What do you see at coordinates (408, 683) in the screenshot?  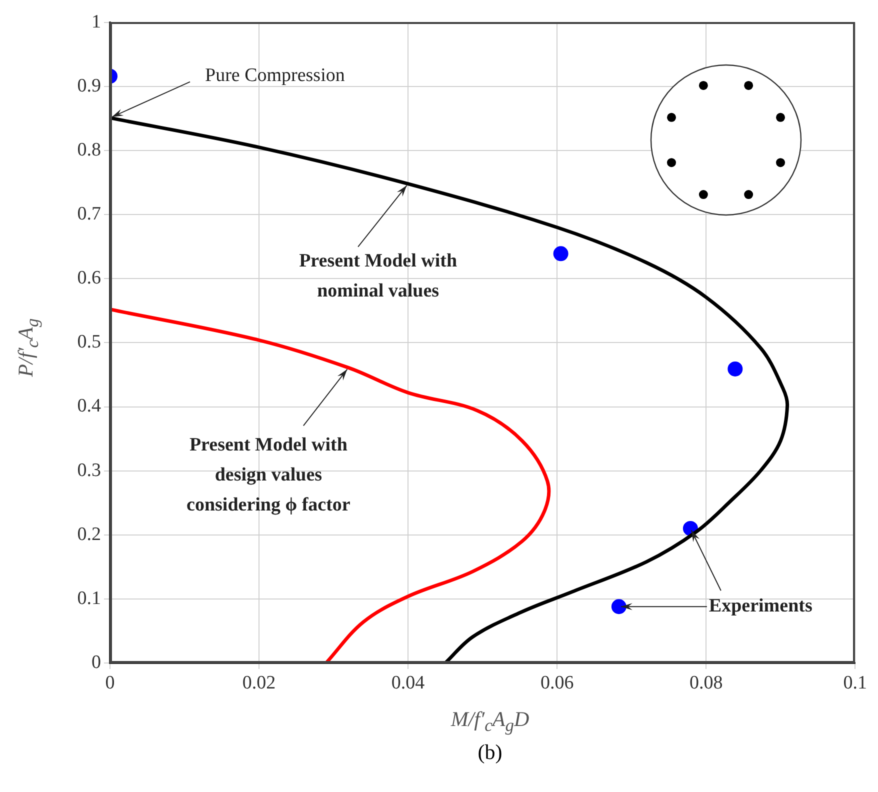 I see `x-tick-label: 0.04` at bounding box center [408, 683].